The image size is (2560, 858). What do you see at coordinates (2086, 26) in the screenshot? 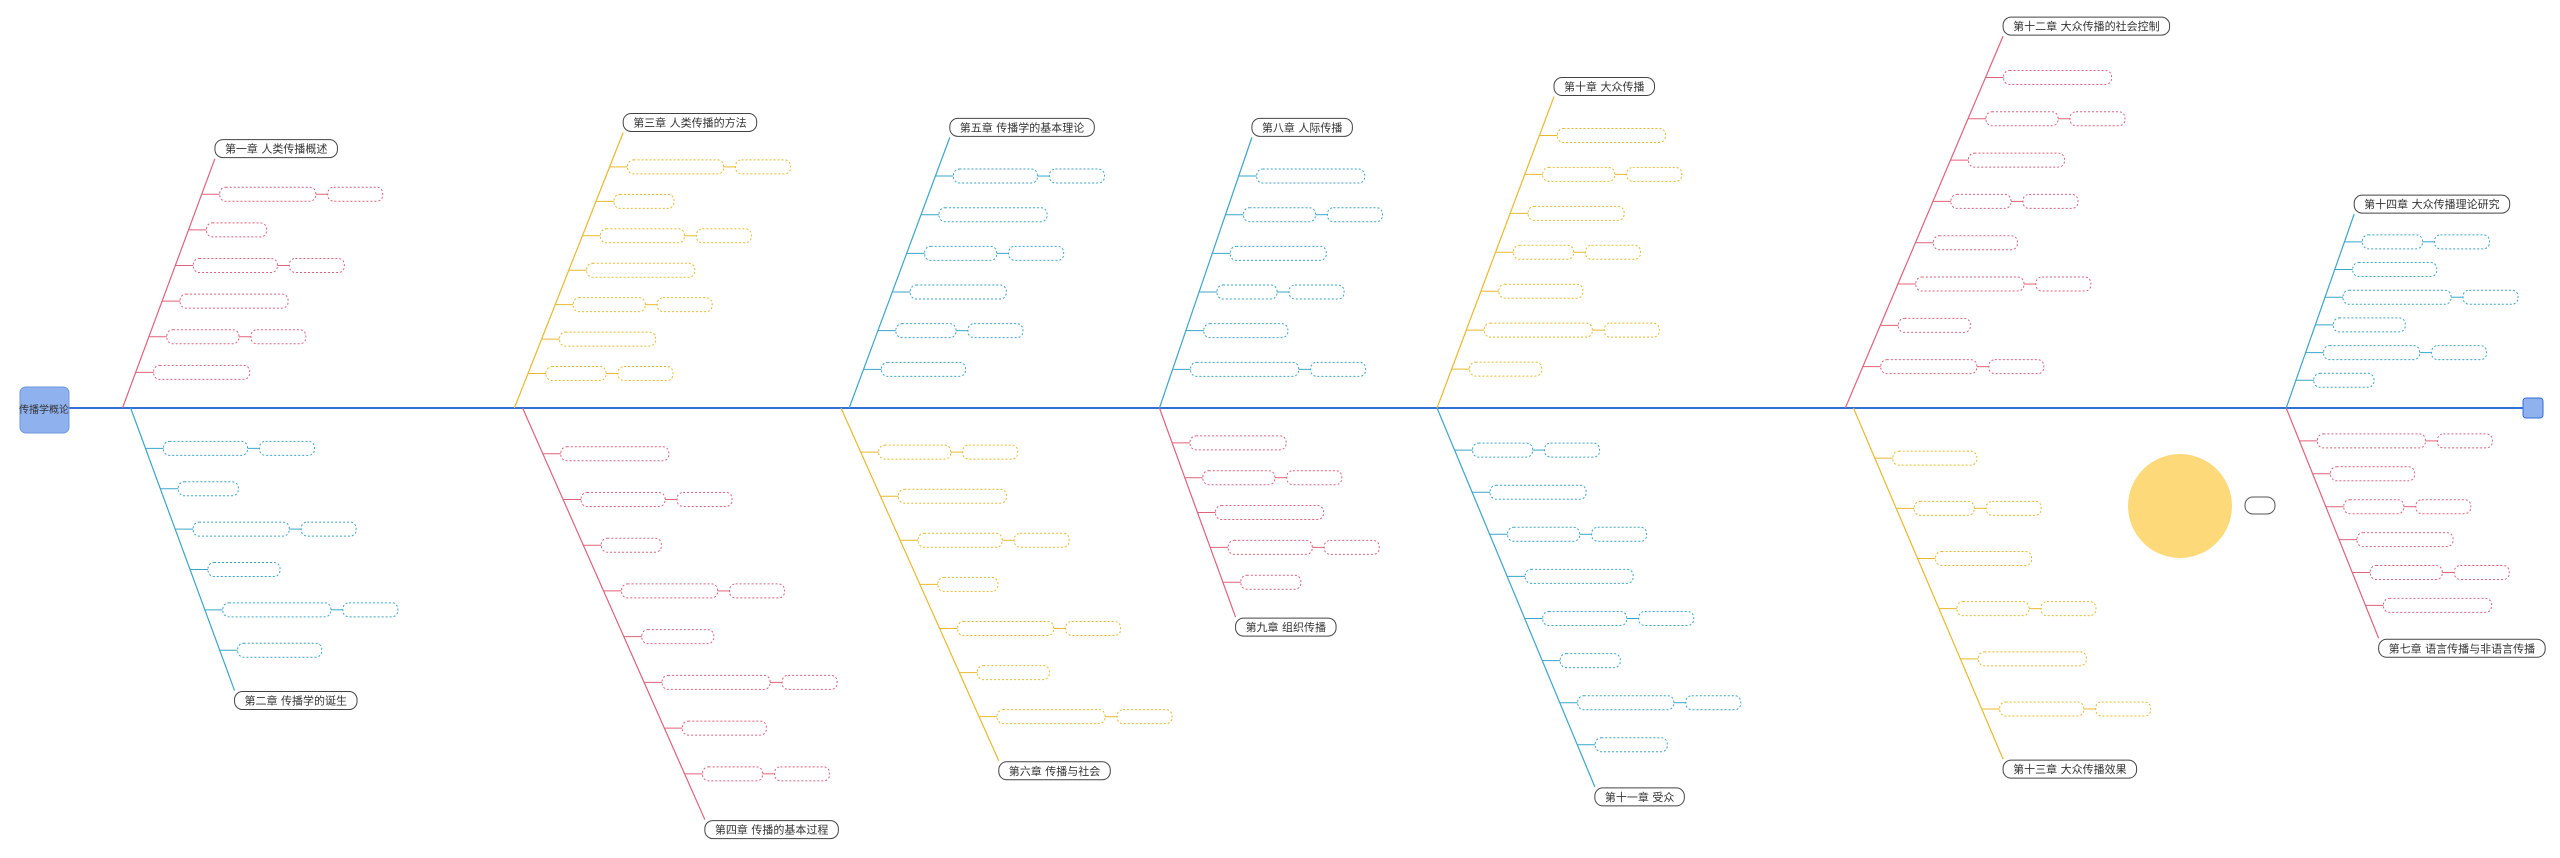
I see `chapter-node: 第十二章 大众传播的社会控制` at bounding box center [2086, 26].